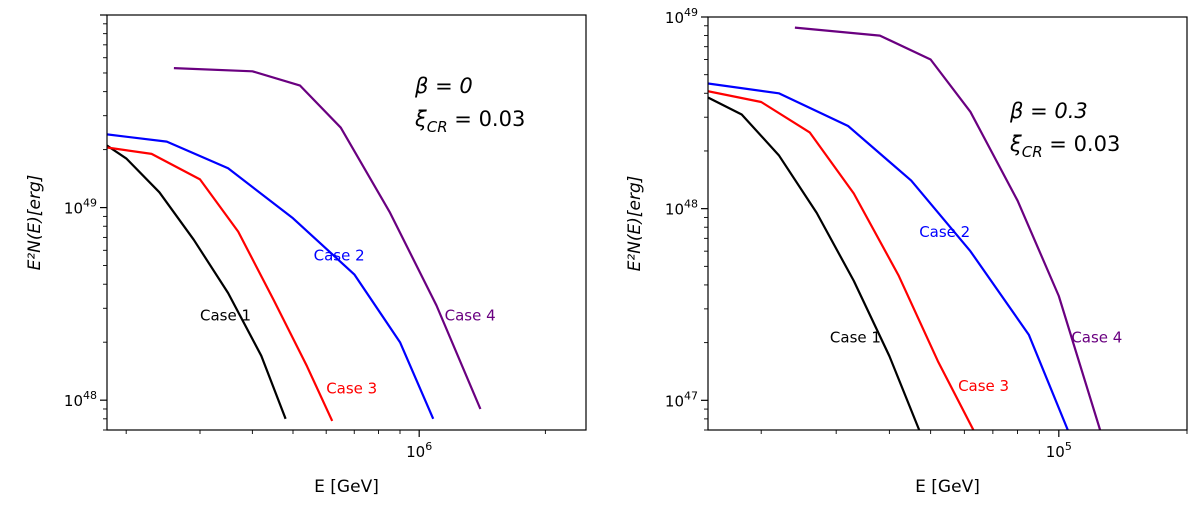 This screenshot has height=511, width=1200. What do you see at coordinates (681, 399) in the screenshot?
I see `y-tick-label: 1047` at bounding box center [681, 399].